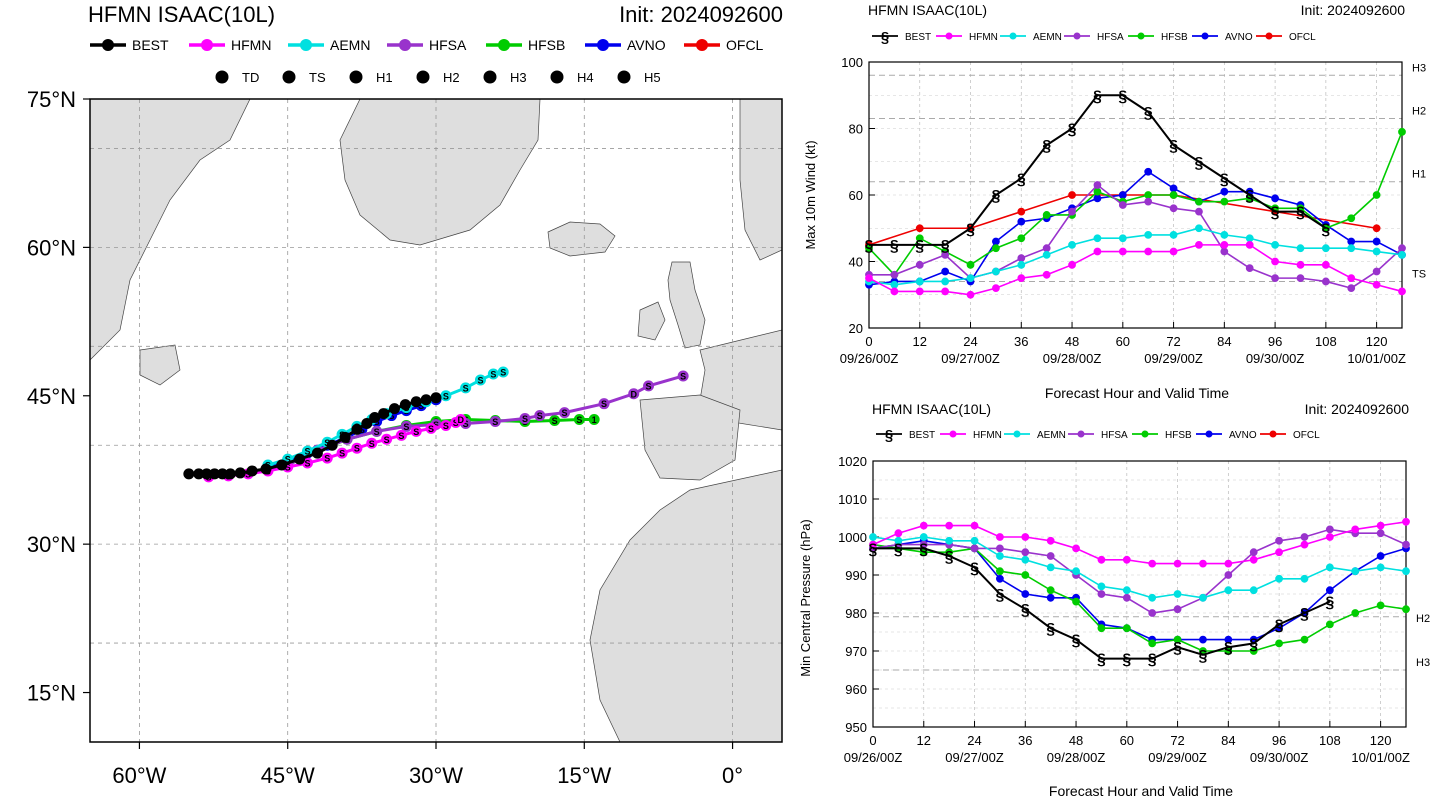 The width and height of the screenshot is (1445, 800). What do you see at coordinates (856, 613) in the screenshot?
I see `y-tick-label: 980` at bounding box center [856, 613].